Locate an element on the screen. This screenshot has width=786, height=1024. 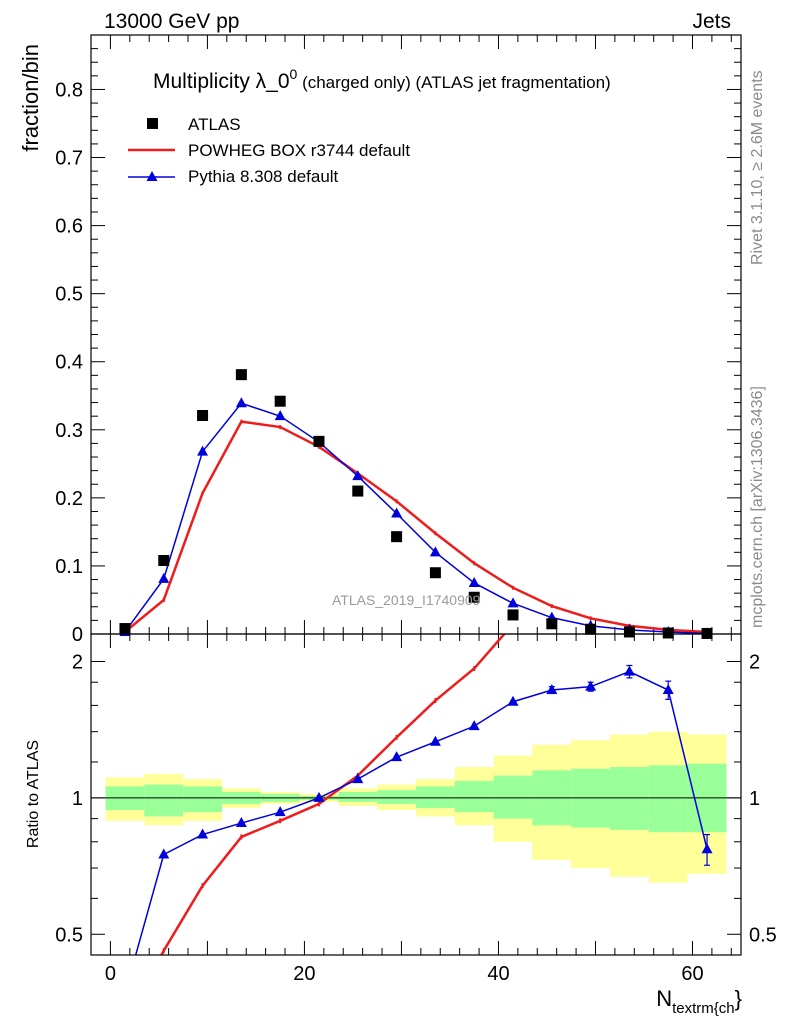
x-tick-label: 20 is located at coordinates (304, 974).